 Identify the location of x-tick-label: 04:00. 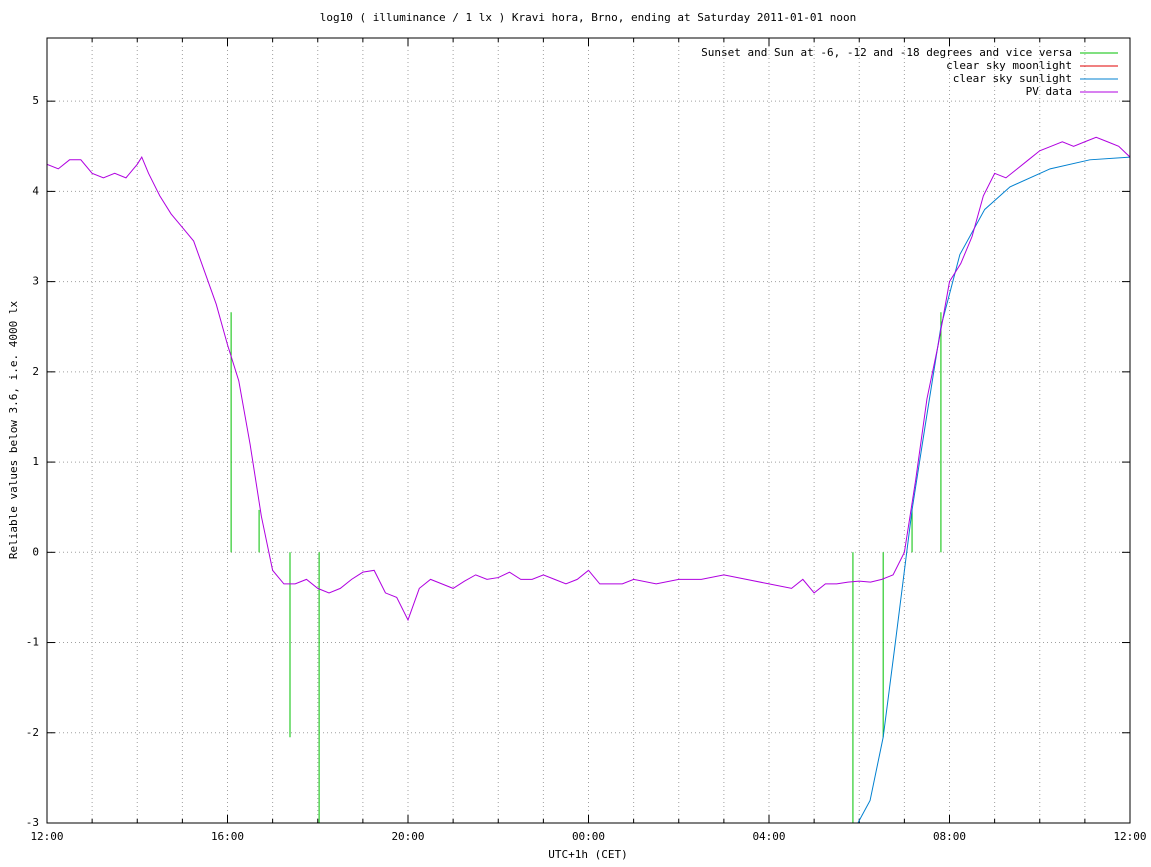
(768, 836).